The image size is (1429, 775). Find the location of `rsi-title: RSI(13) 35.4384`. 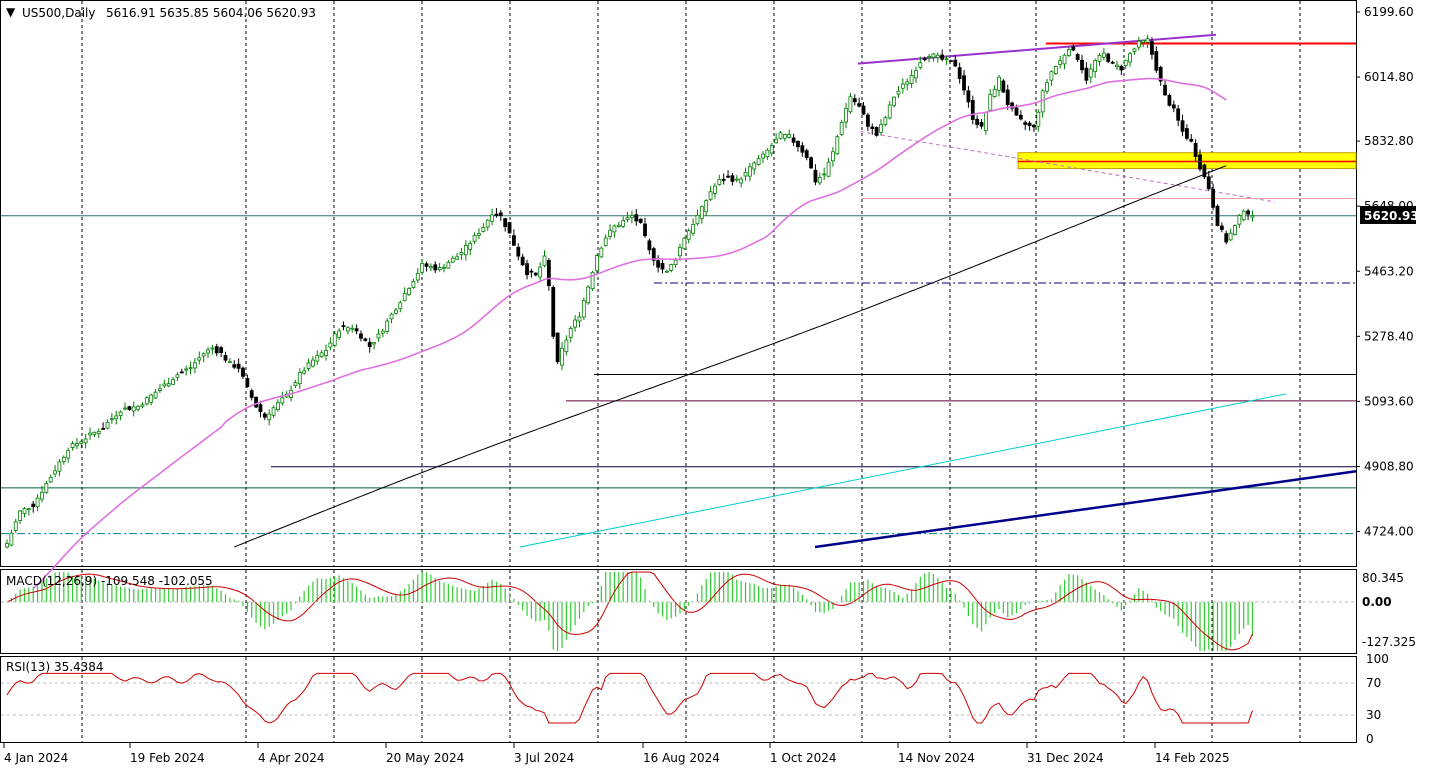

rsi-title: RSI(13) 35.4384 is located at coordinates (55, 667).